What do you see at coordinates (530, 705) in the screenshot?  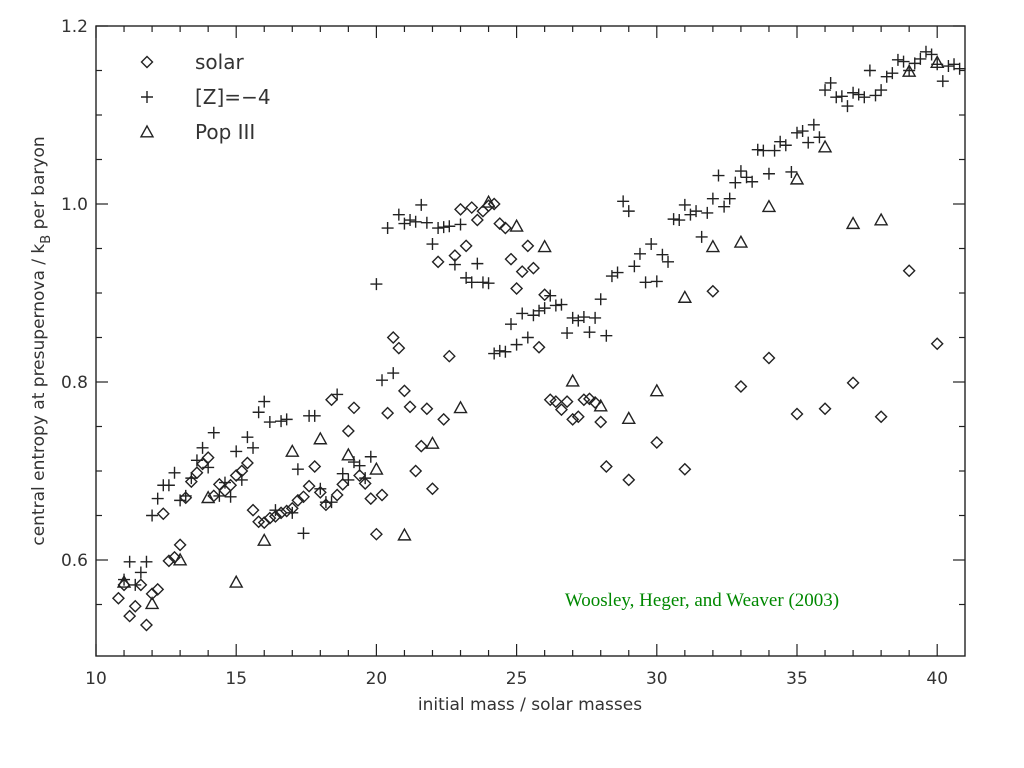 I see `x-axis-title: initial mass / solar masses` at bounding box center [530, 705].